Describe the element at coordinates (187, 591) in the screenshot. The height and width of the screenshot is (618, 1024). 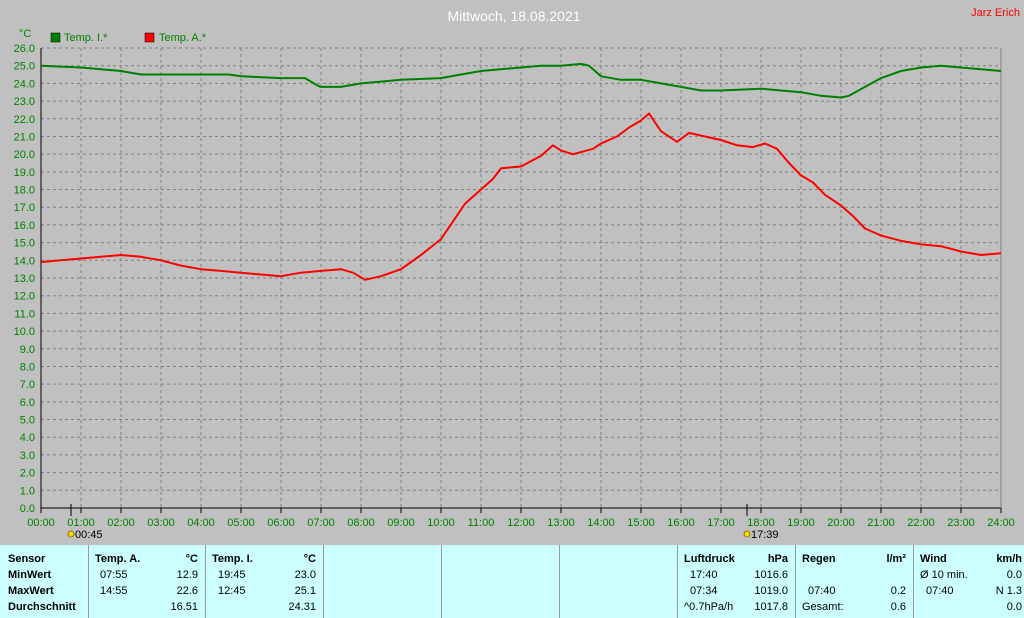
I see `temp-outdoor-max-value: 22.6` at that location.